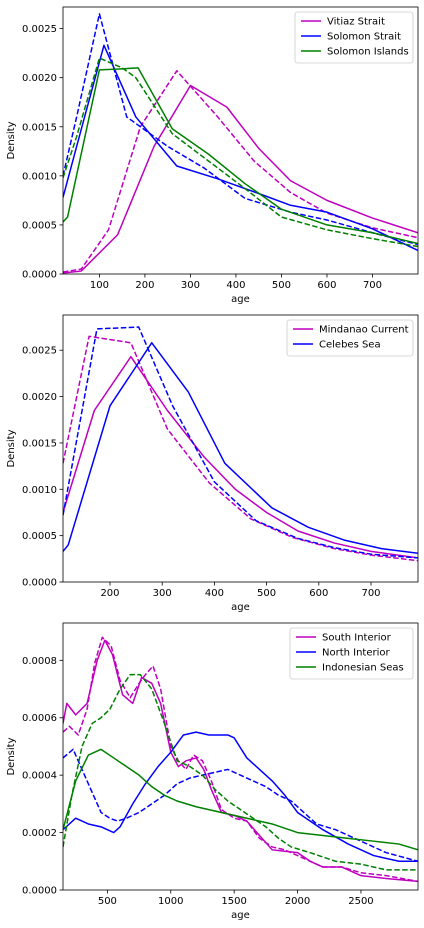 This screenshot has height=928, width=424. I want to click on legend-label: South Interior, so click(357, 638).